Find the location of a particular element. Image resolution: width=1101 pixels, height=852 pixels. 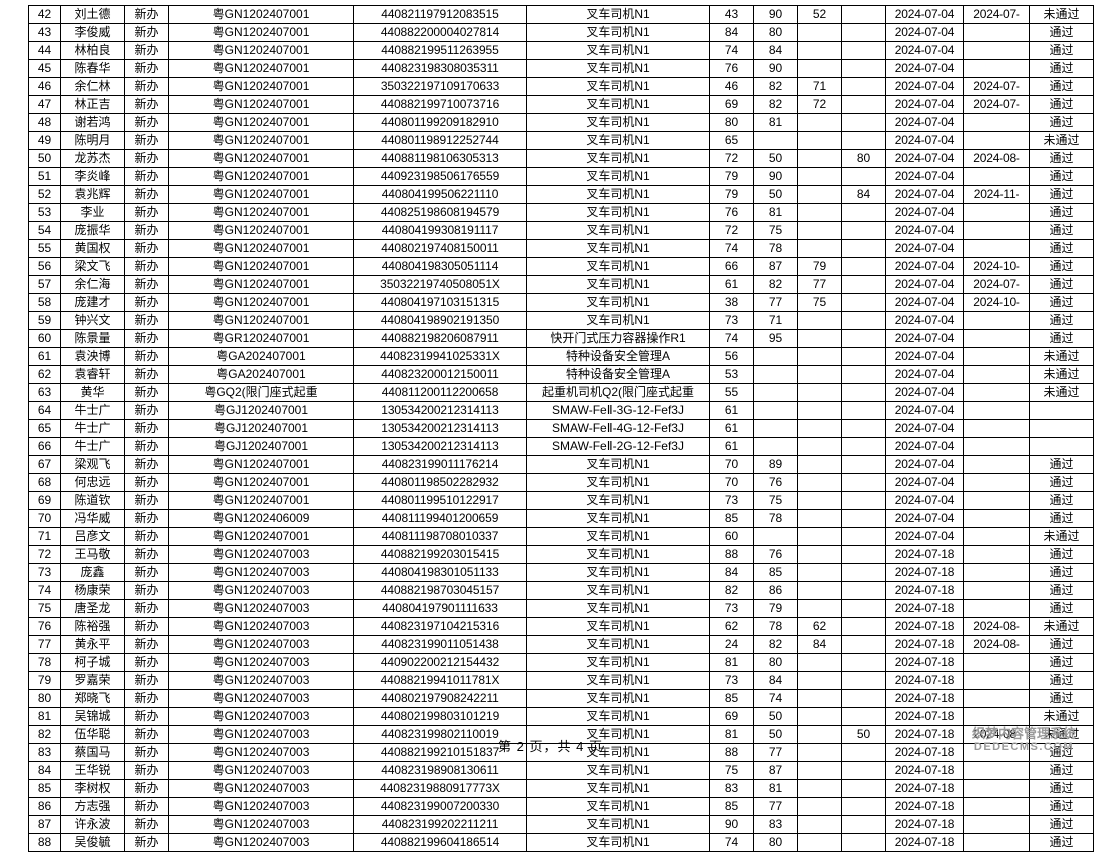

cell-name: 梁文飞 is located at coordinates (92, 266).